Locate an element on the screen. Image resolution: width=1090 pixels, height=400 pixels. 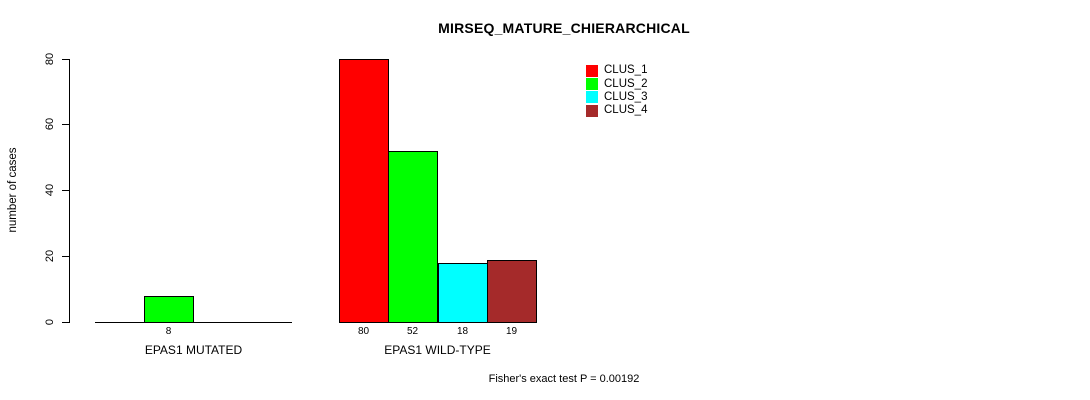
group-label: EPAS1 MUTATED is located at coordinates (193, 350).